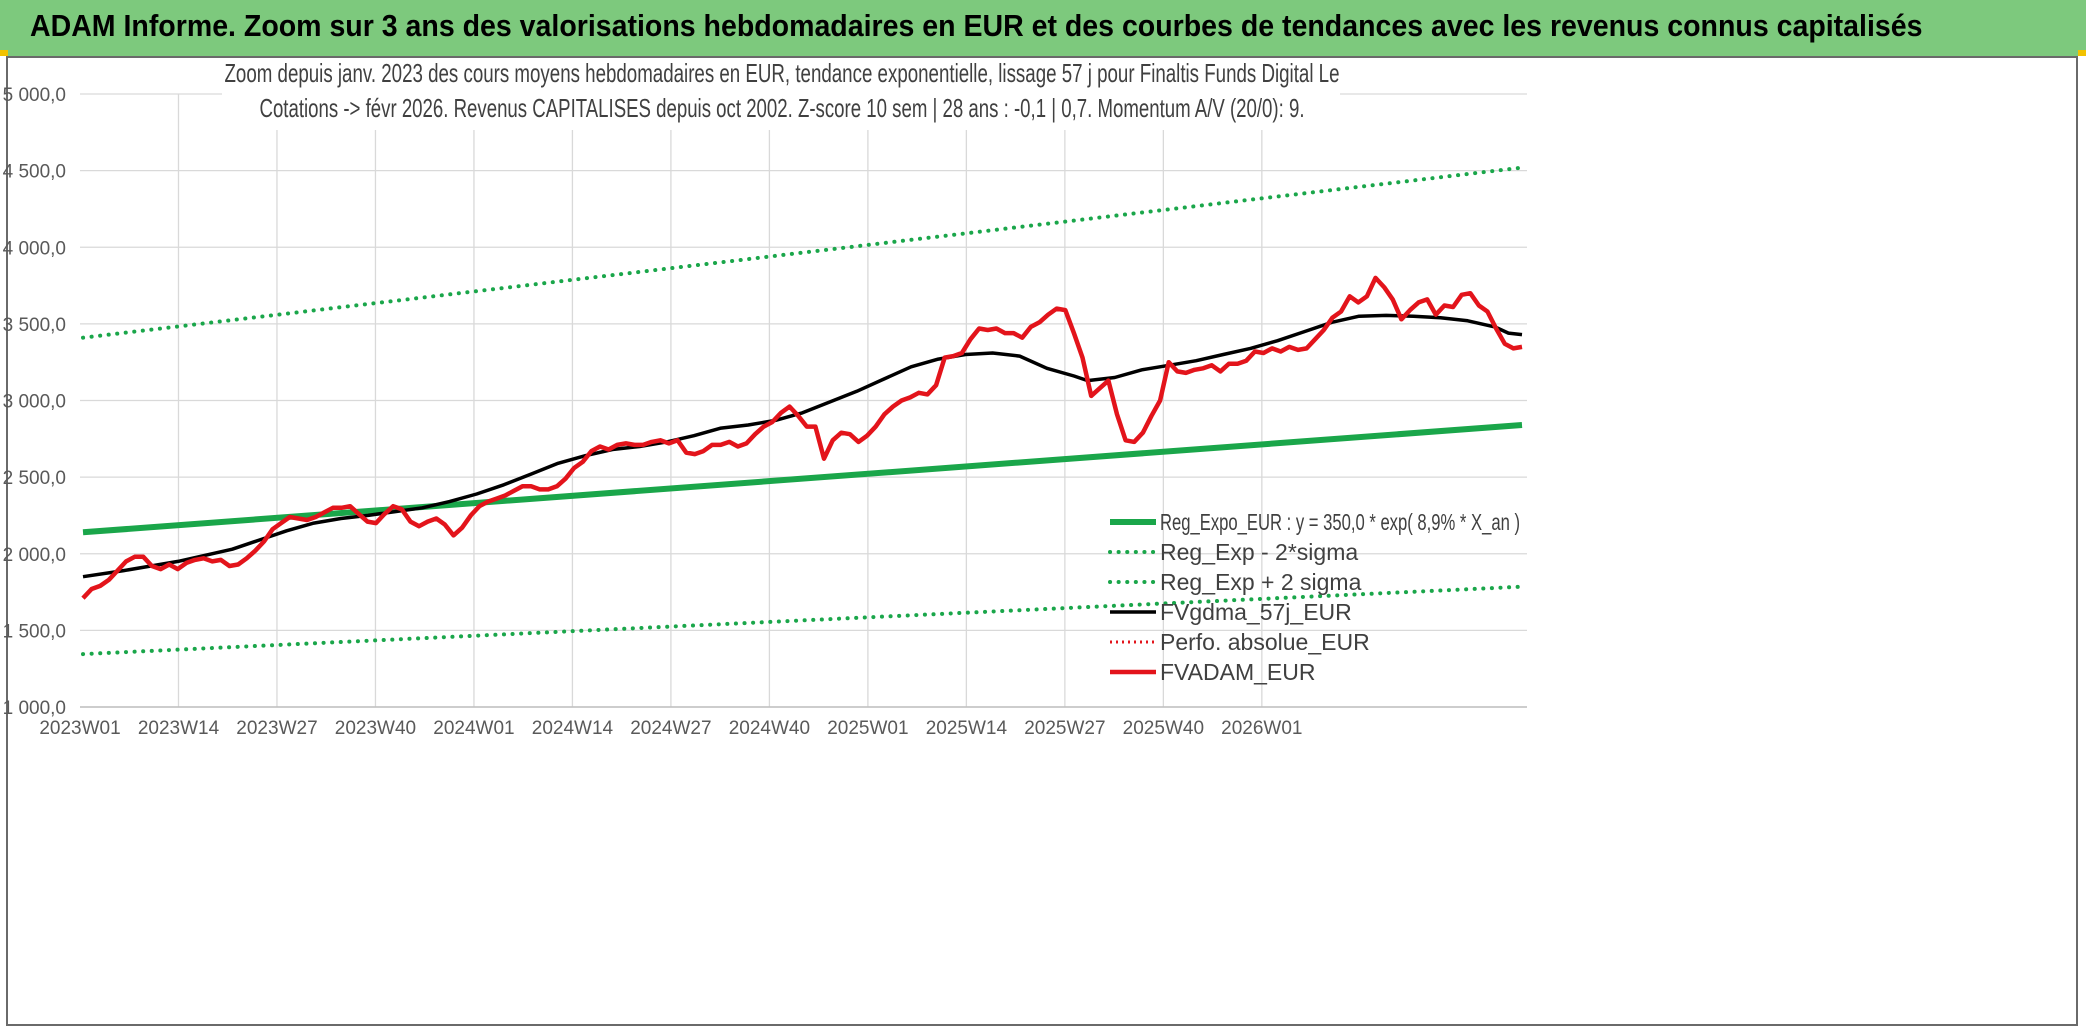 The width and height of the screenshot is (2086, 1031). What do you see at coordinates (573, 728) in the screenshot?
I see `x-tick-label: 2024W14` at bounding box center [573, 728].